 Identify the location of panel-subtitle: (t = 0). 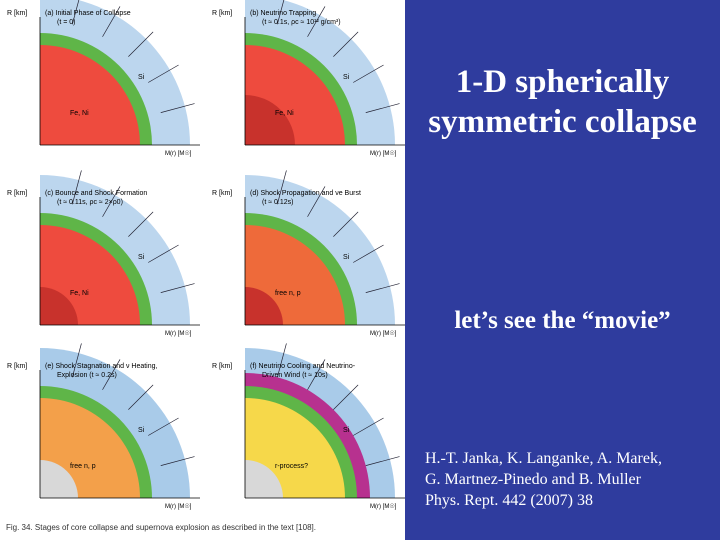
(66, 22).